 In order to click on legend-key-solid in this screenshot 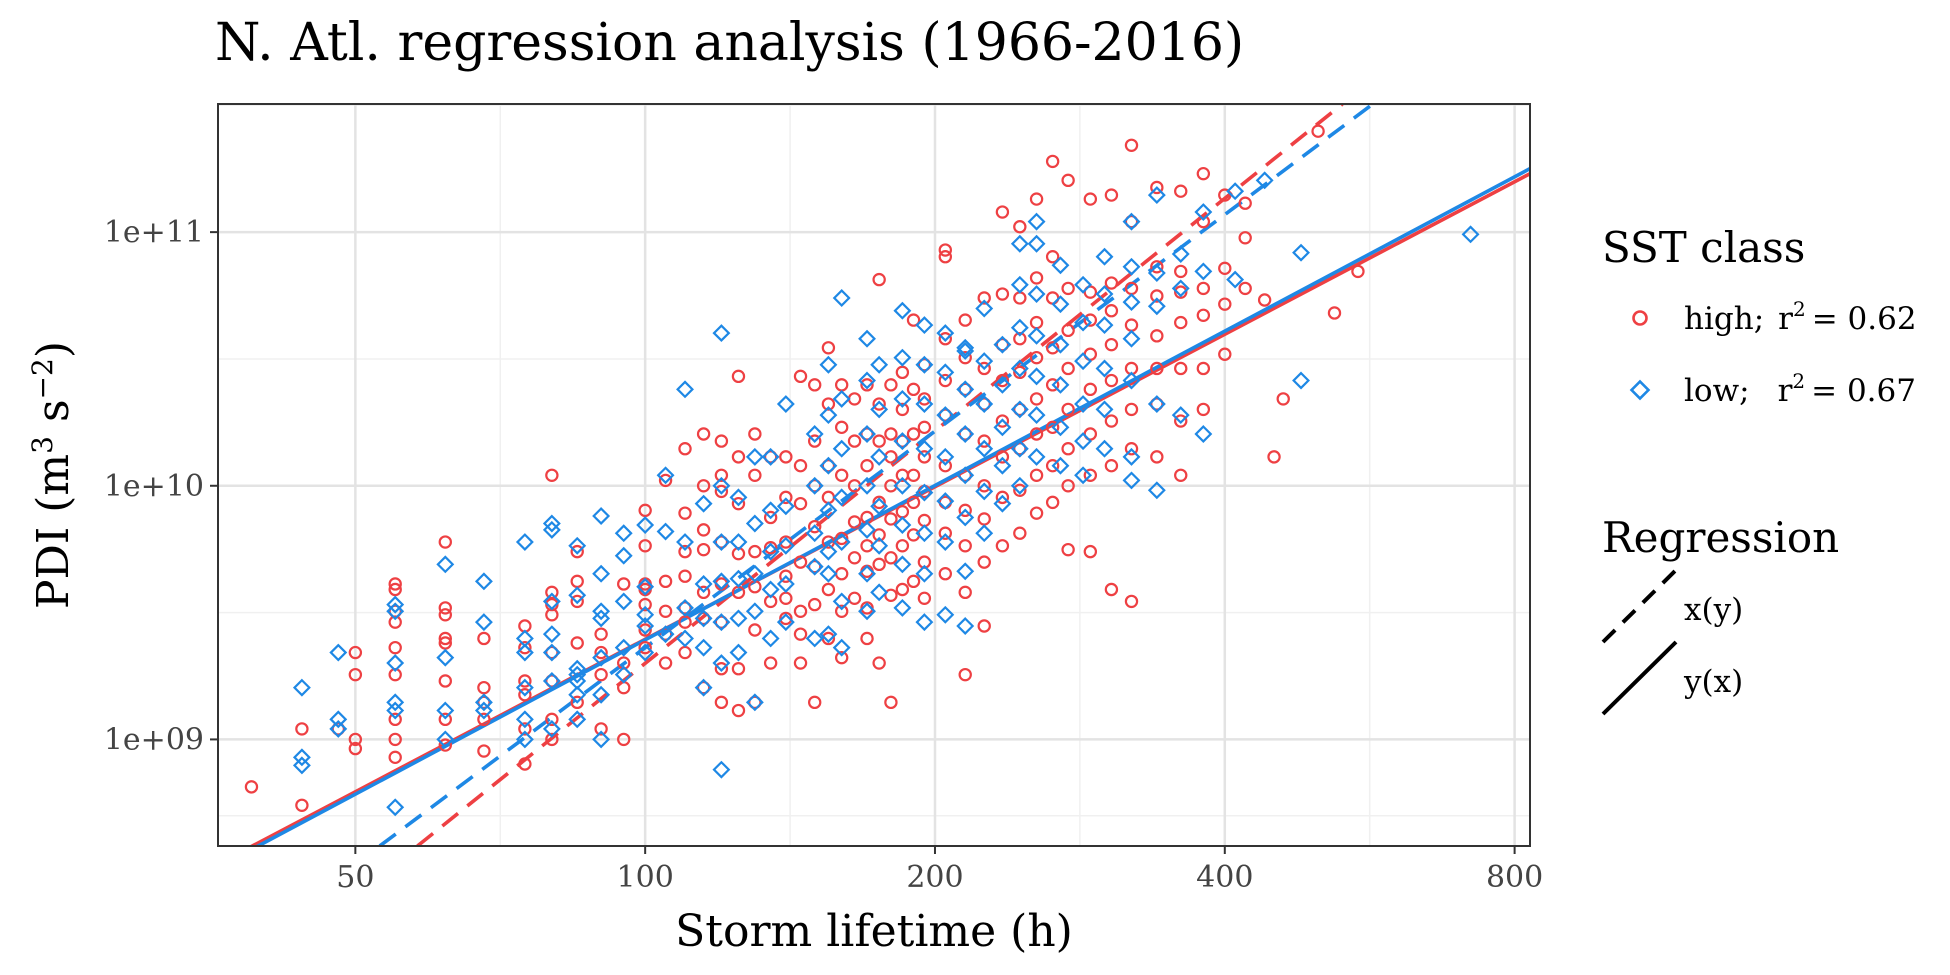, I will do `click(1639, 678)`.